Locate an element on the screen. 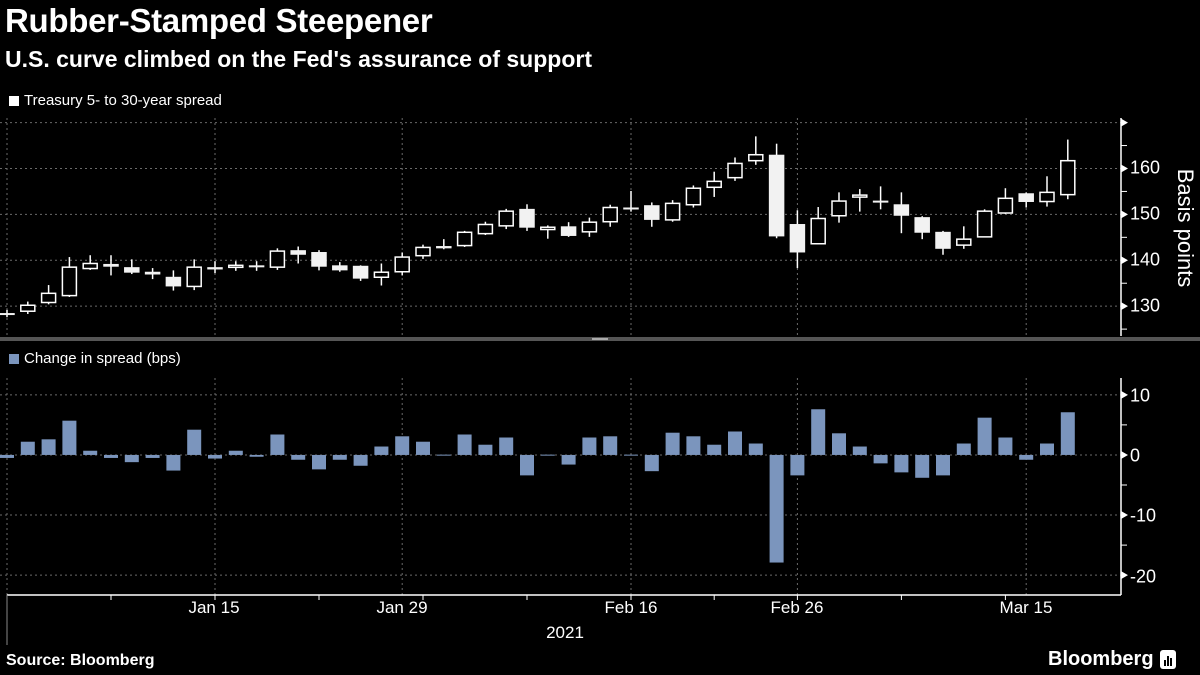  y-tick-label: -20 is located at coordinates (1143, 576).